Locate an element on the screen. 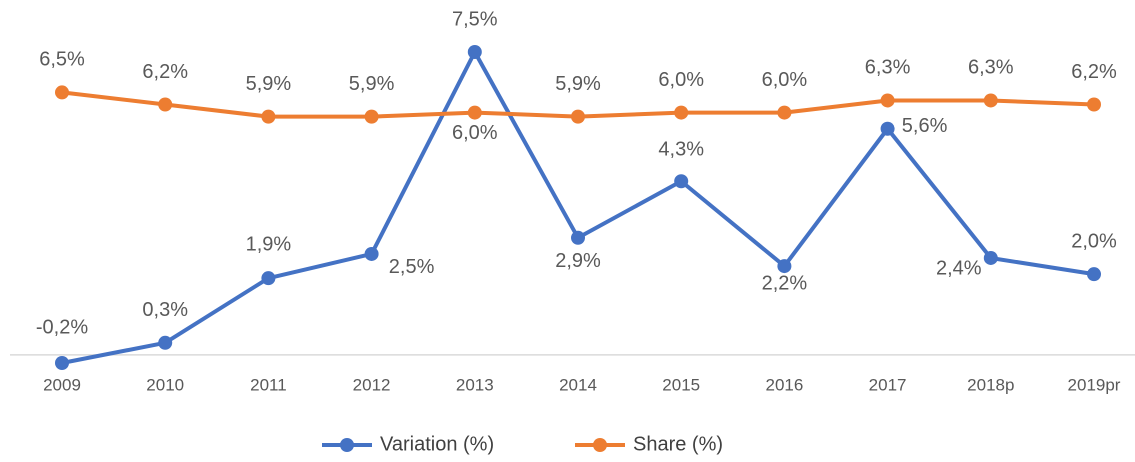 Image resolution: width=1135 pixels, height=462 pixels. x-tick-label: 2011 is located at coordinates (268, 384).